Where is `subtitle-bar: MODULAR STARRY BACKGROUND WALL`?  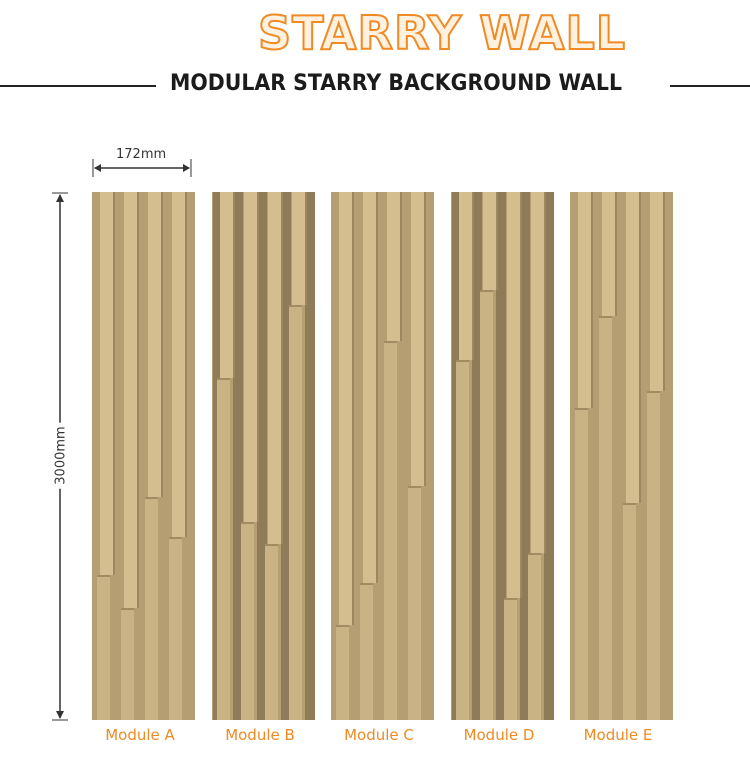 subtitle-bar: MODULAR STARRY BACKGROUND WALL is located at coordinates (375, 85).